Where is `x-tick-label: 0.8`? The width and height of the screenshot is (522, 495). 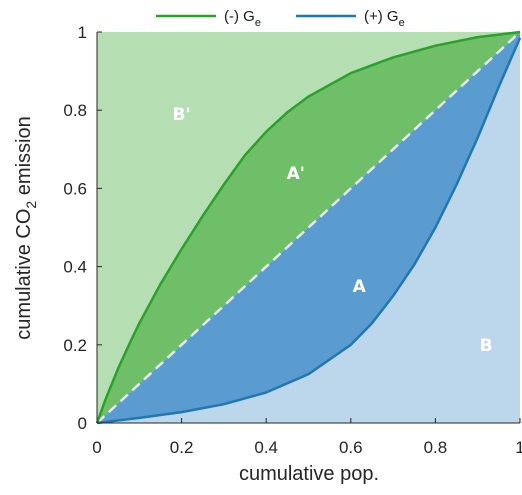
x-tick-label: 0.8 is located at coordinates (436, 447).